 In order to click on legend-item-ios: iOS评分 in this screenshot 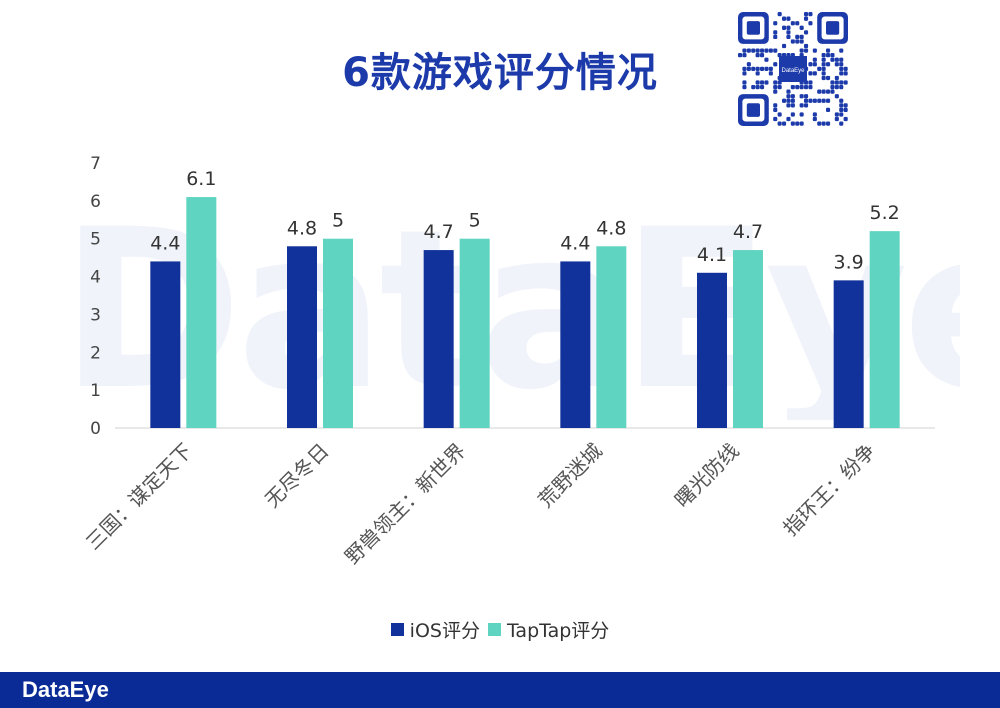, I will do `click(435, 629)`.